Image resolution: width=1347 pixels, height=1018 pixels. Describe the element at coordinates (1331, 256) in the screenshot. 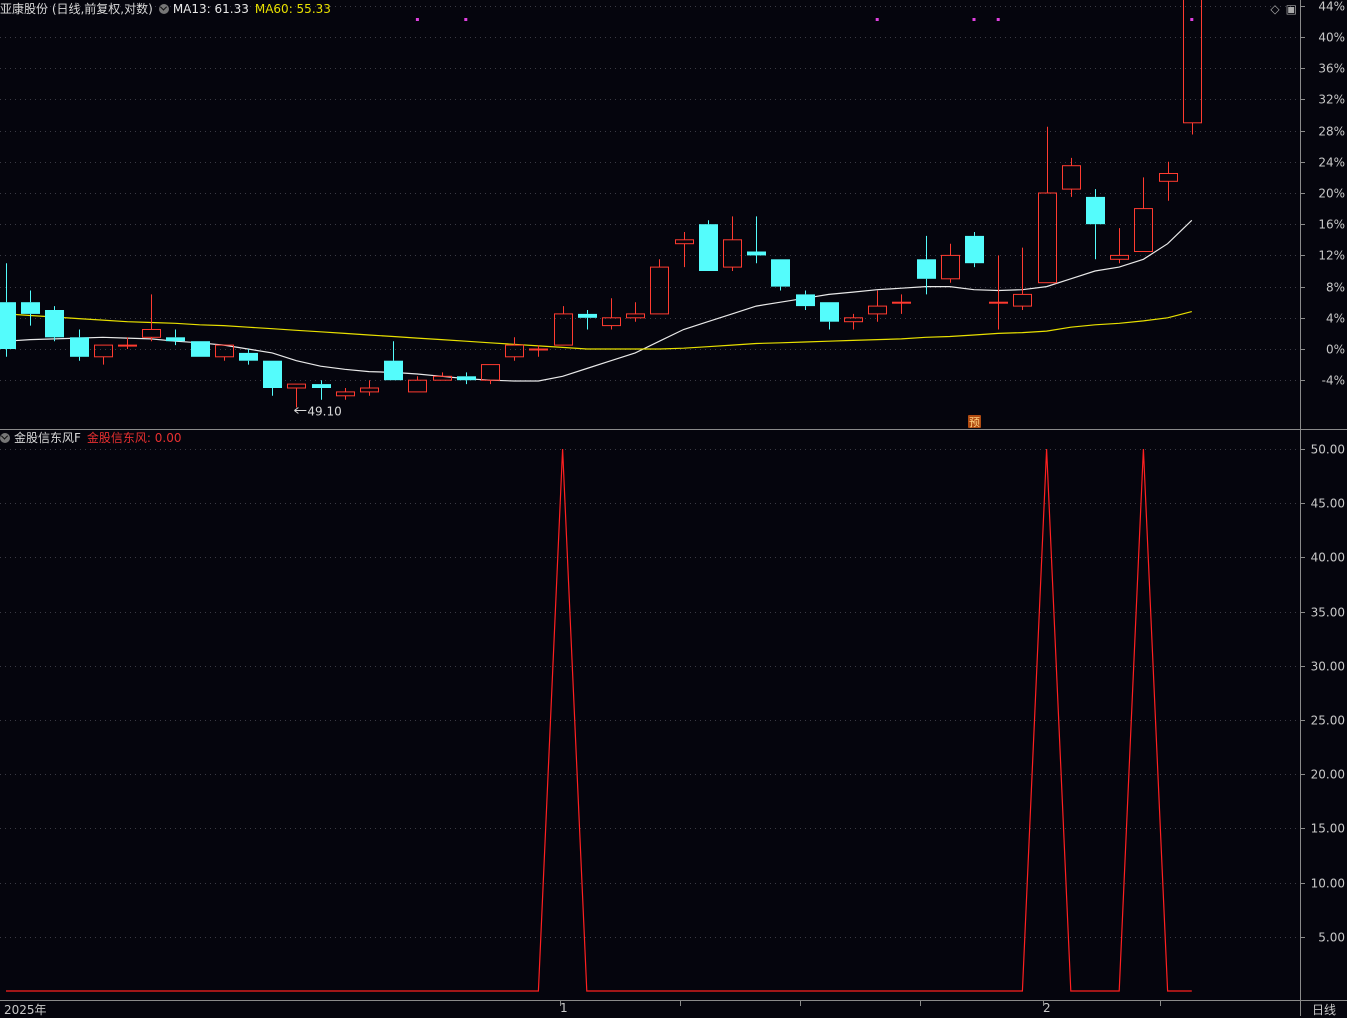

I see `main-tick-label: 12%` at that location.